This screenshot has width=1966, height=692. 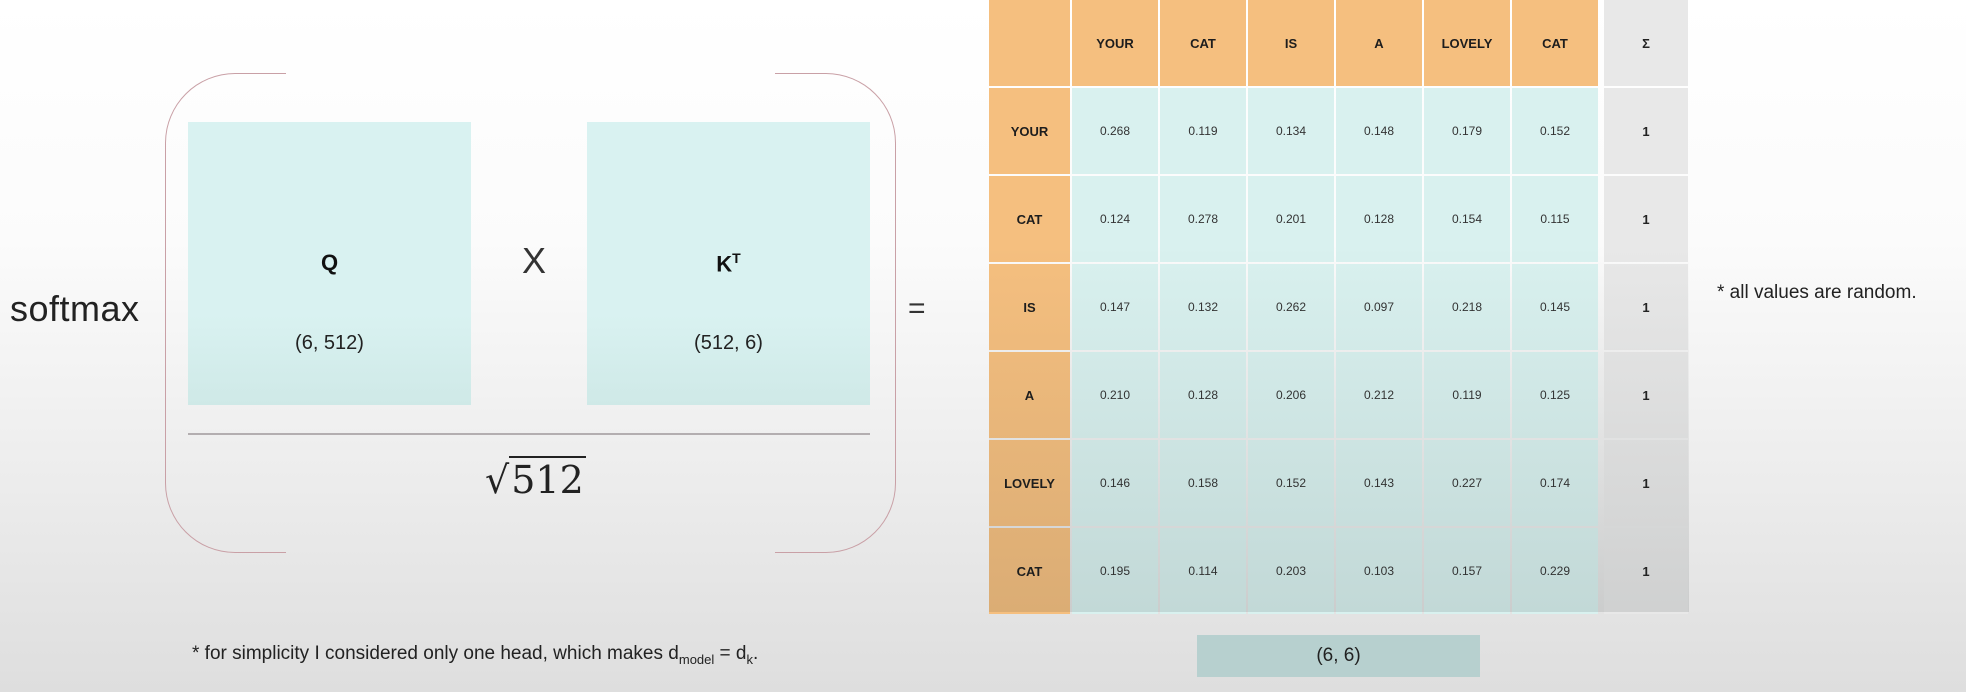 What do you see at coordinates (1115, 395) in the screenshot?
I see `score-cell: 0.210` at bounding box center [1115, 395].